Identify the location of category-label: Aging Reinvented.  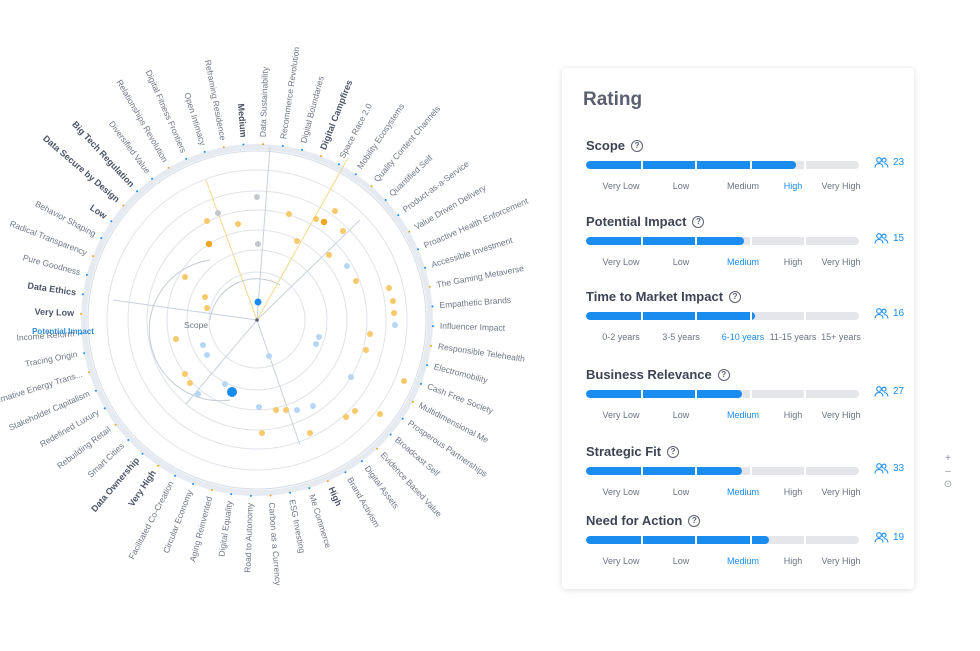
(200, 529).